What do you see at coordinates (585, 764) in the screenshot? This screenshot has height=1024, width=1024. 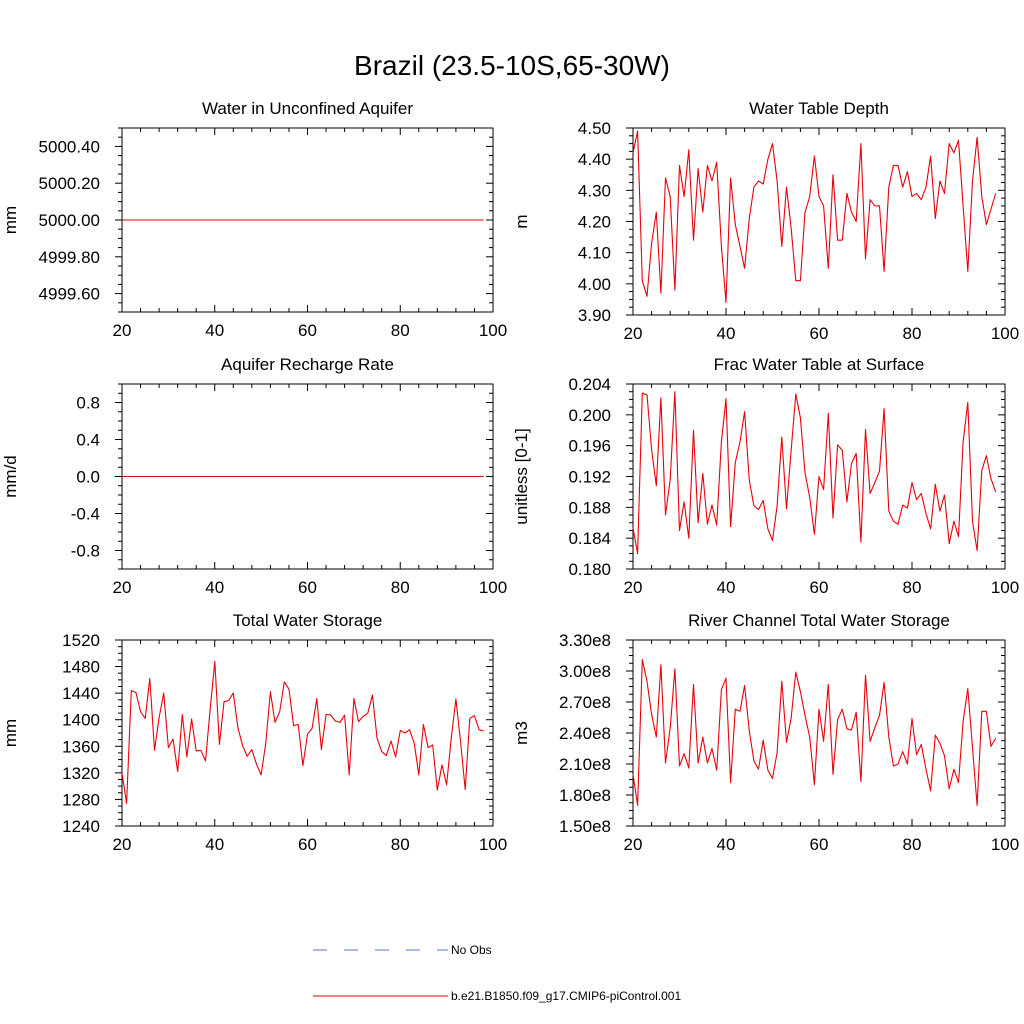 I see `y-tick-label: 2.10e8` at bounding box center [585, 764].